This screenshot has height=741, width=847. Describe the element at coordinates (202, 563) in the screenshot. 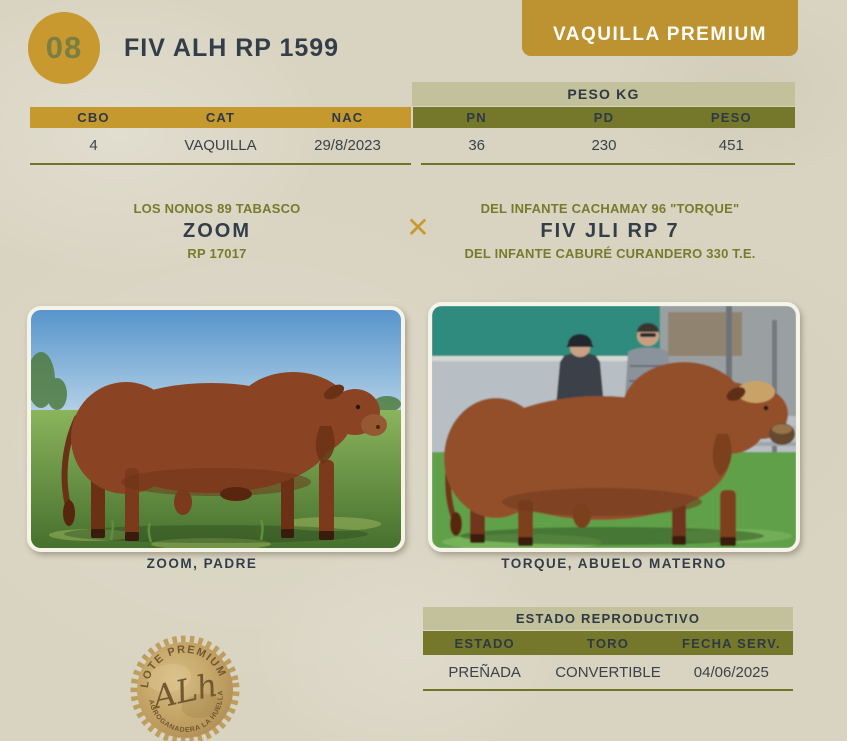

I see `sire-photo-caption: ZOOM, PADRE` at that location.